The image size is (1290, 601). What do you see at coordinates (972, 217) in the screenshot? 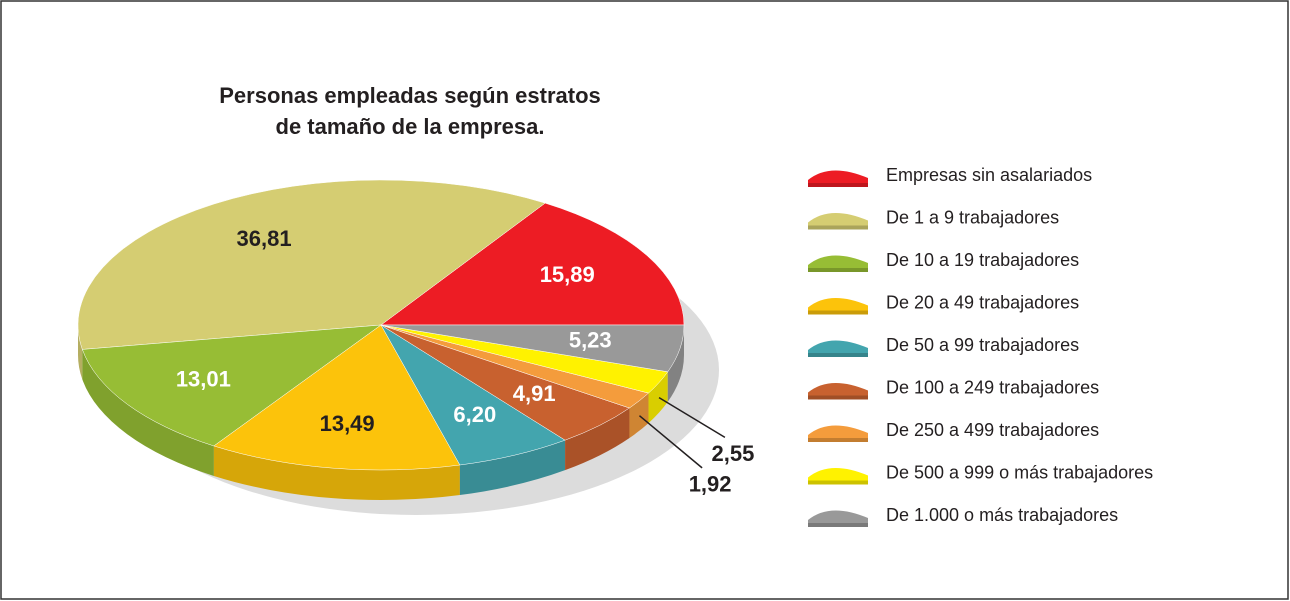
I see `legend-label: De 1 a 9 trabajadores` at bounding box center [972, 217].